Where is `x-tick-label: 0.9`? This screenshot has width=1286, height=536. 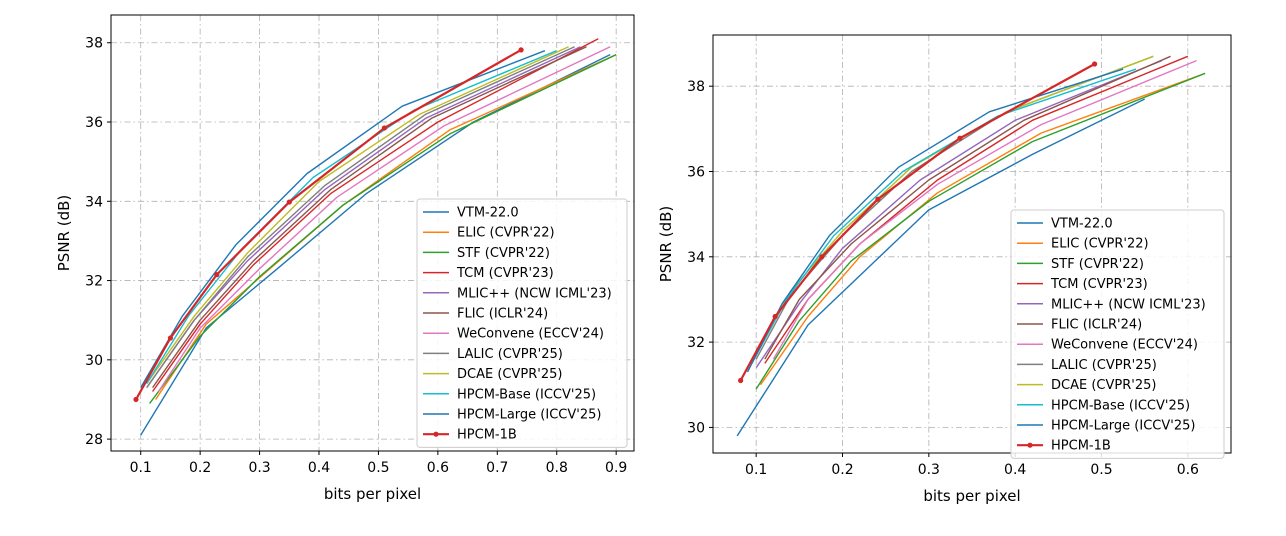 x-tick-label: 0.9 is located at coordinates (616, 468).